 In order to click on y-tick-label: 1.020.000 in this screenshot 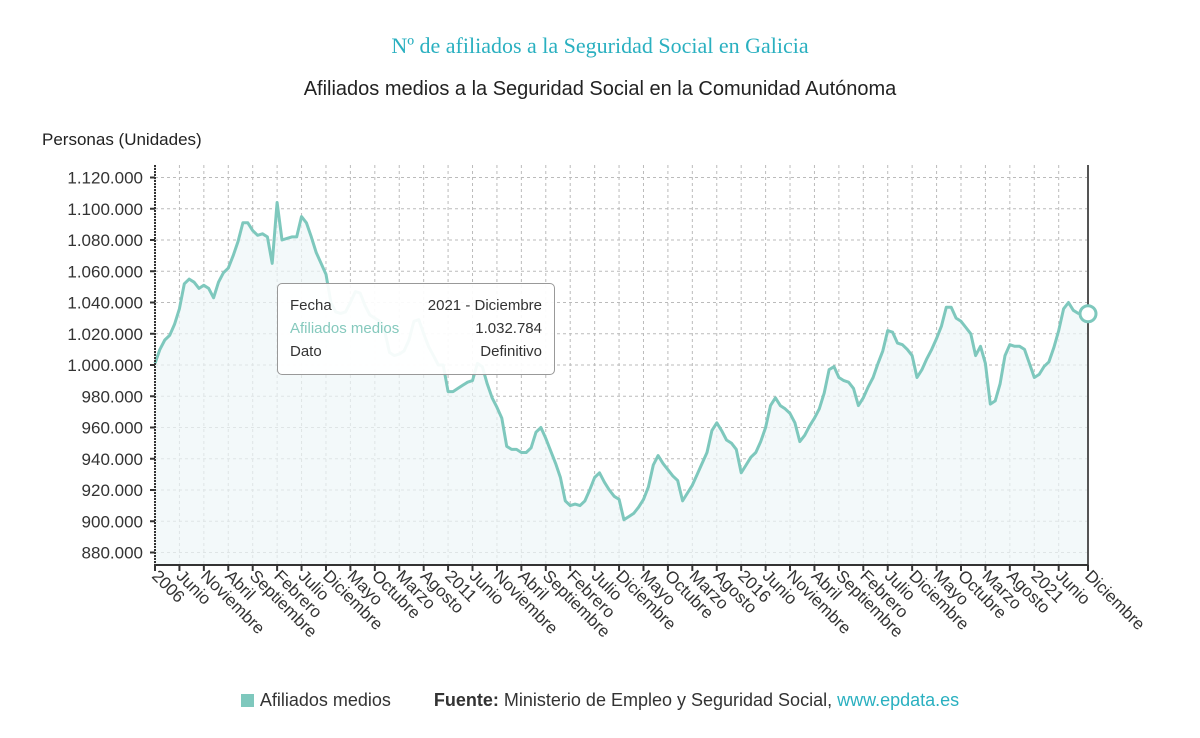, I will do `click(105, 334)`.